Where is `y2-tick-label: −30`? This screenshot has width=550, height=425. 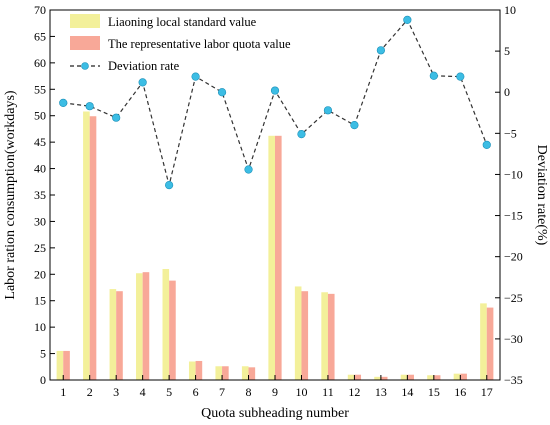
y2-tick-label: −30 is located at coordinates (513, 339).